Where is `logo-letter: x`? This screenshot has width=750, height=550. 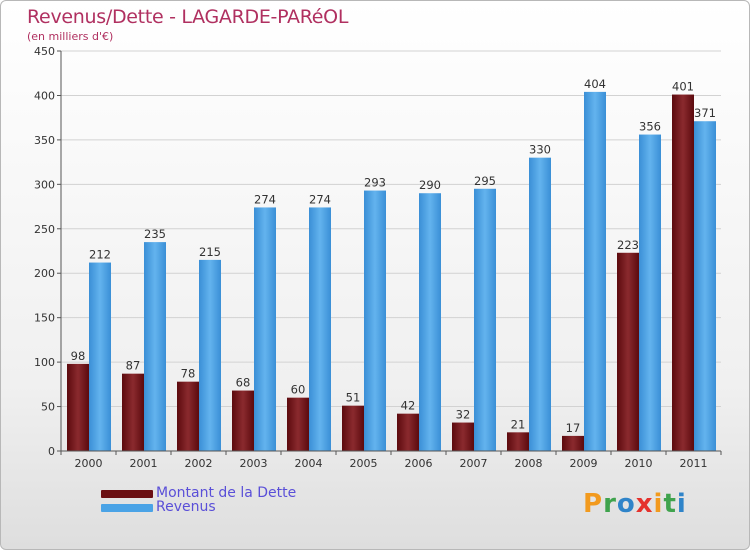 logo-letter: x is located at coordinates (644, 504).